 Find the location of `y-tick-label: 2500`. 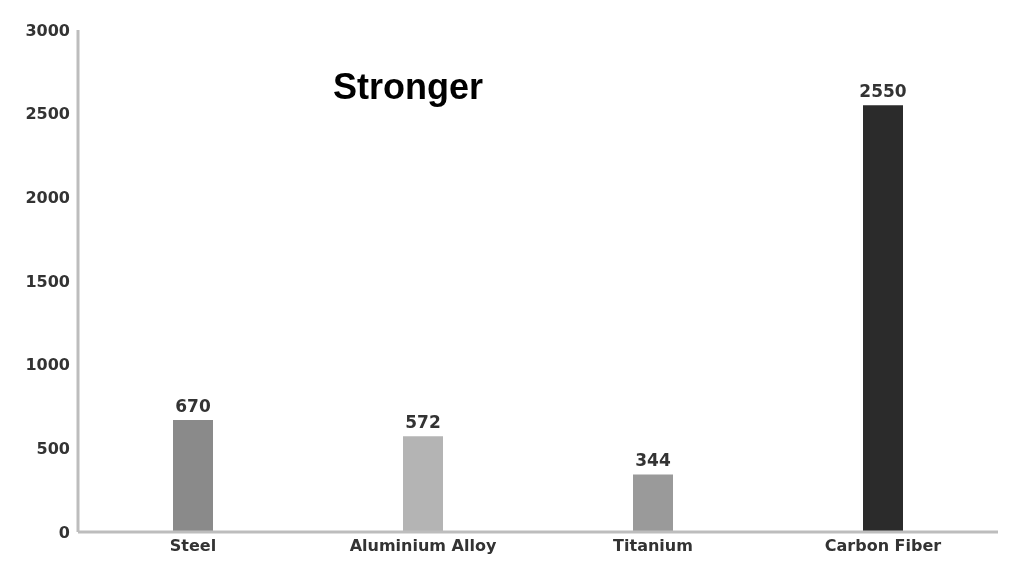

y-tick-label: 2500 is located at coordinates (47, 114).